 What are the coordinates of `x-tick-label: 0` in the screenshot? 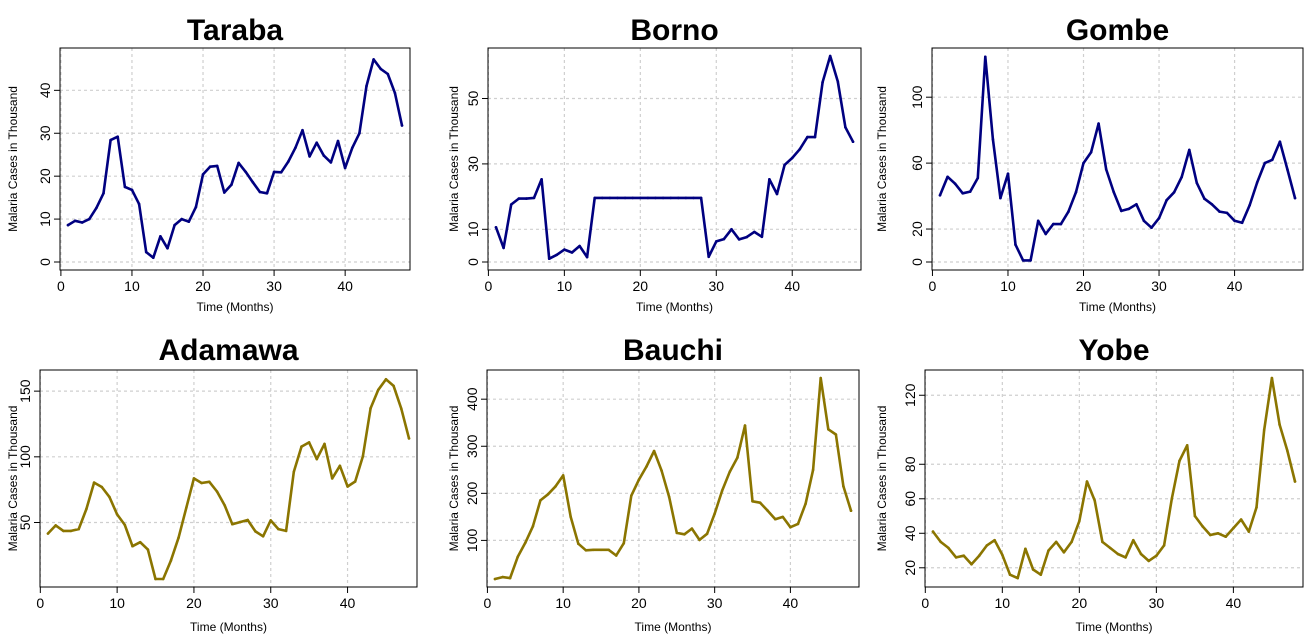 It's located at (61, 286).